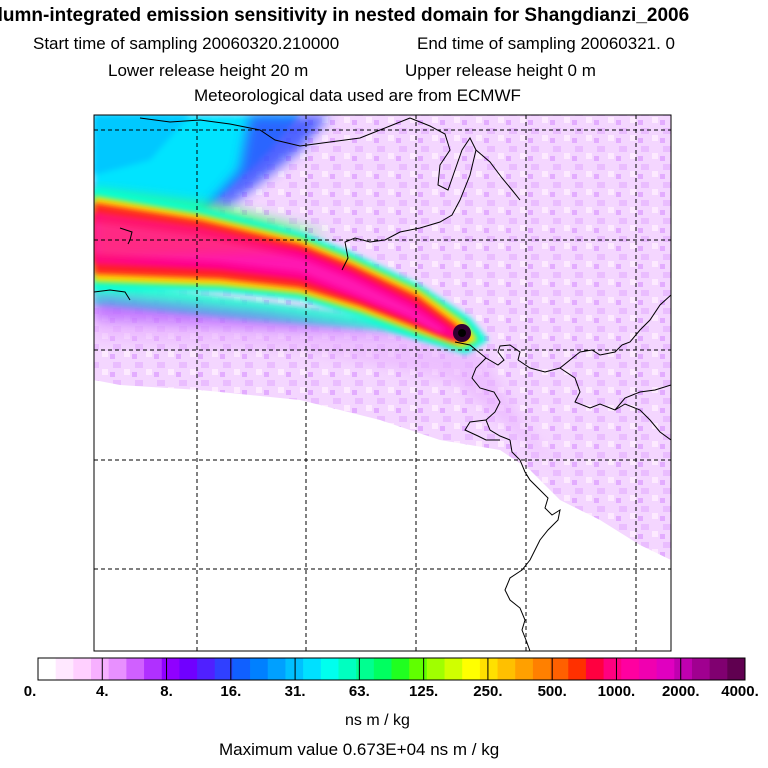 The image size is (768, 768). Describe the element at coordinates (208, 70) in the screenshot. I see `lower-release-label: Lower release height 20 m` at that location.